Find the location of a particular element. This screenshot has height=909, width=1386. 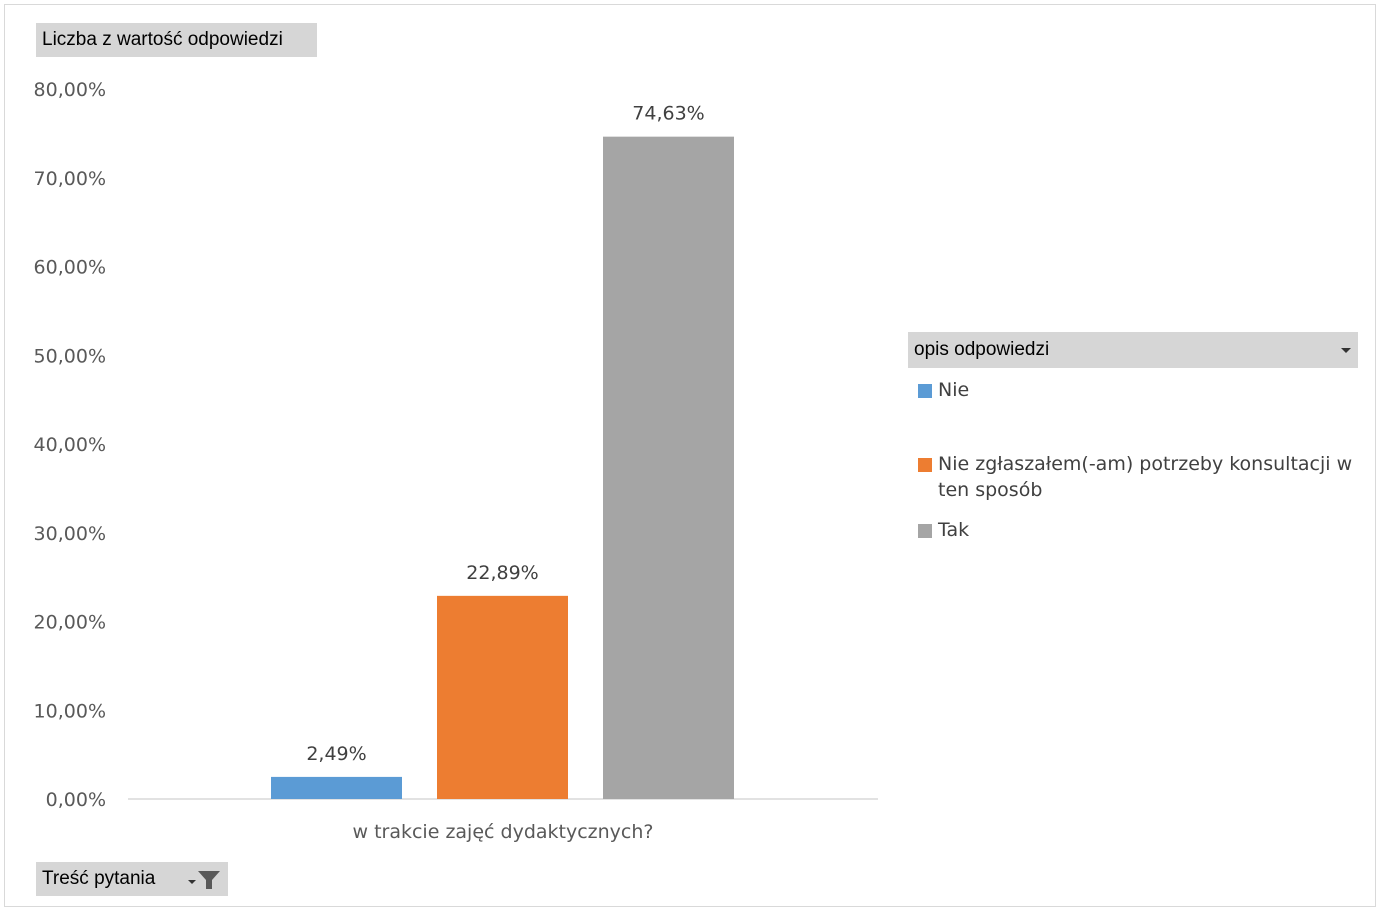

bar-tak is located at coordinates (668, 467).